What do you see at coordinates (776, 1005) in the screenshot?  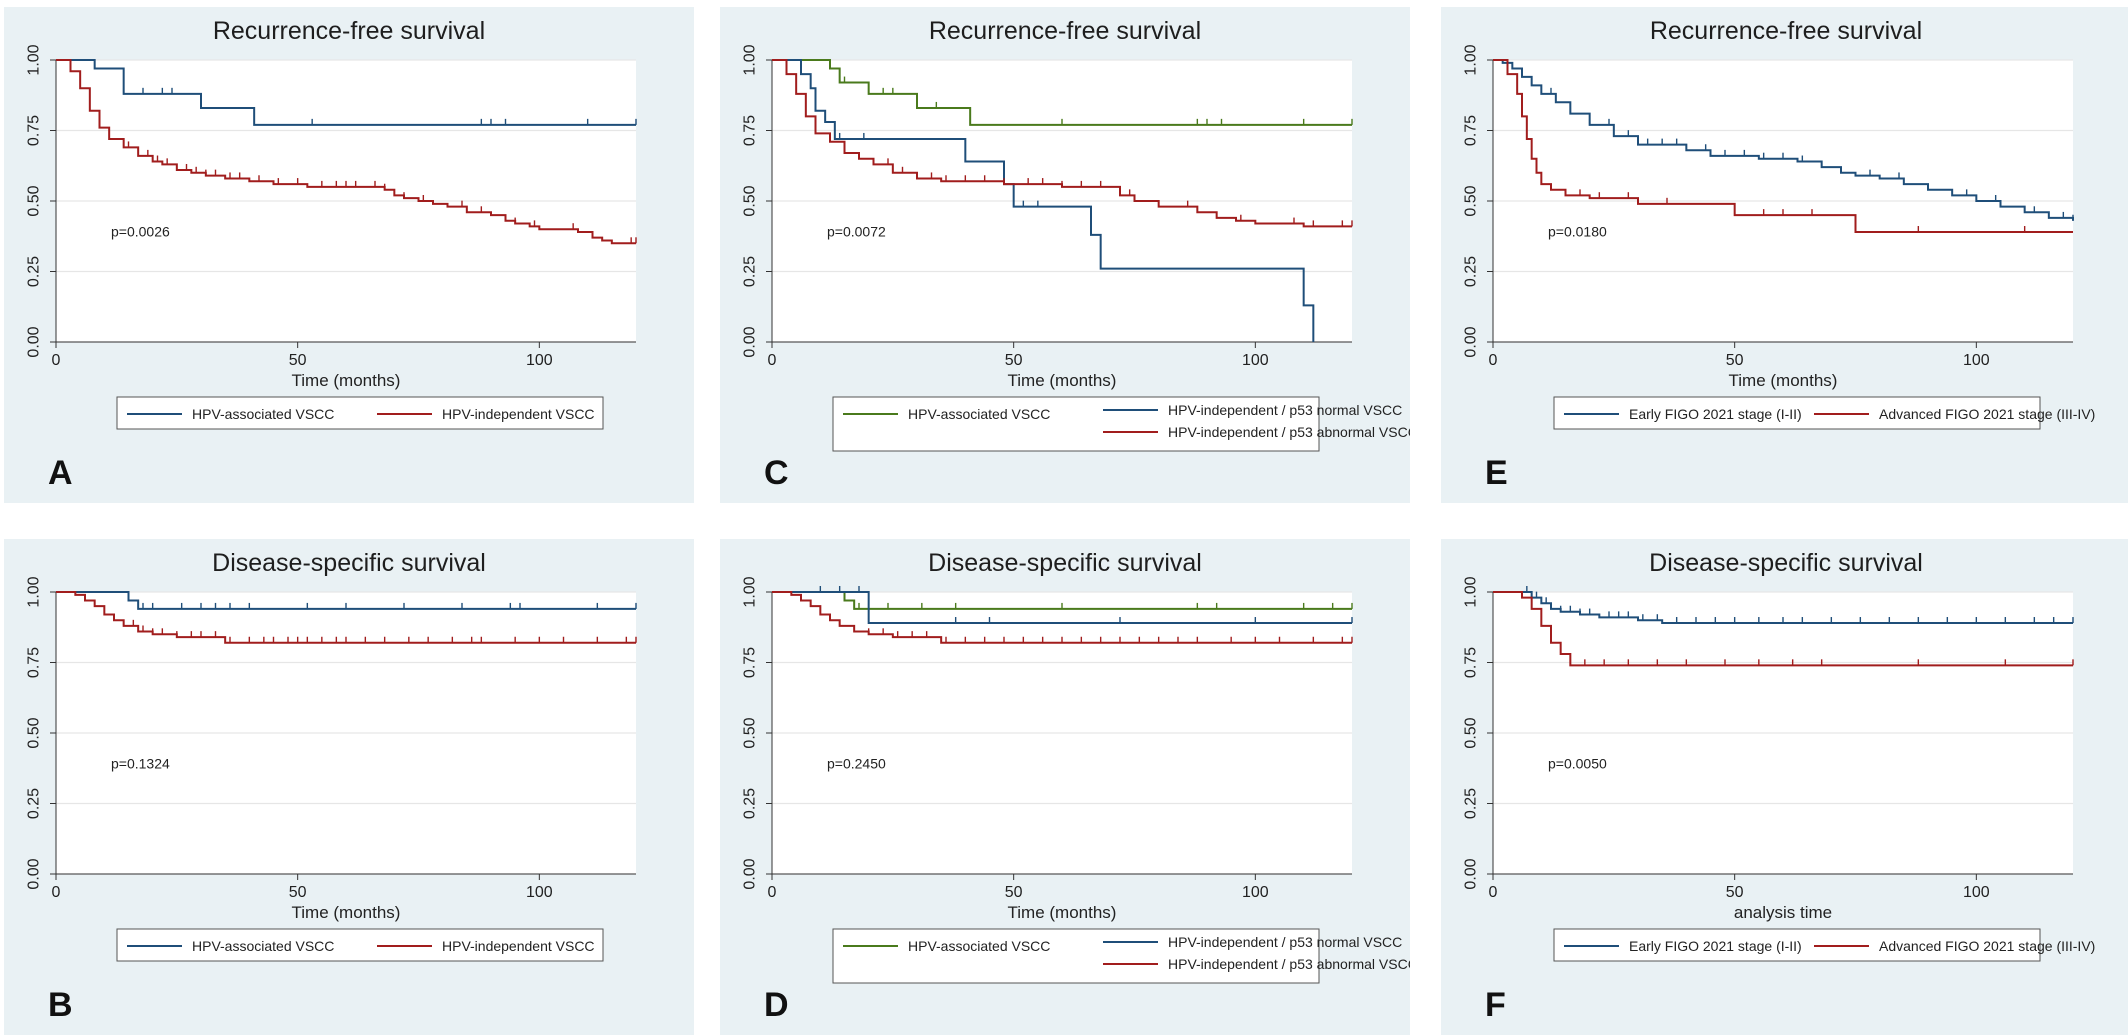 I see `panel-letter: D` at bounding box center [776, 1005].